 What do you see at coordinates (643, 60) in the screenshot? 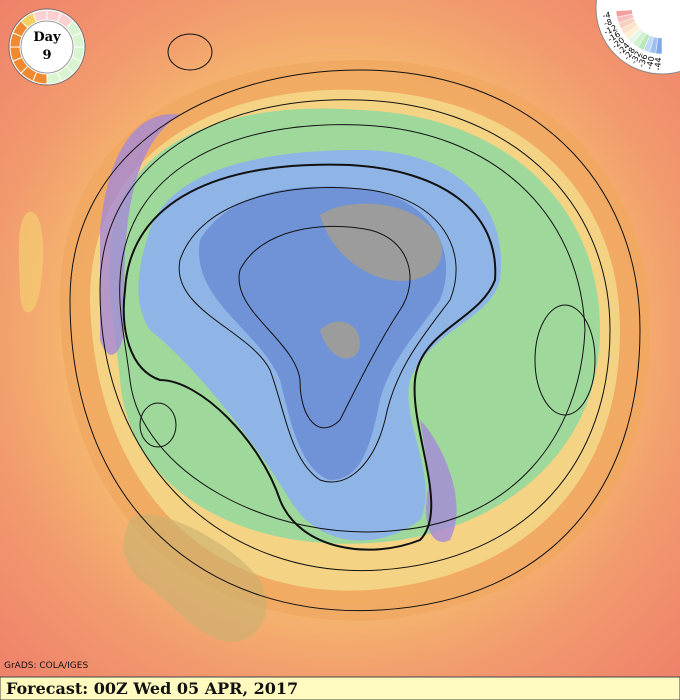
I see `scale-label: -36` at bounding box center [643, 60].